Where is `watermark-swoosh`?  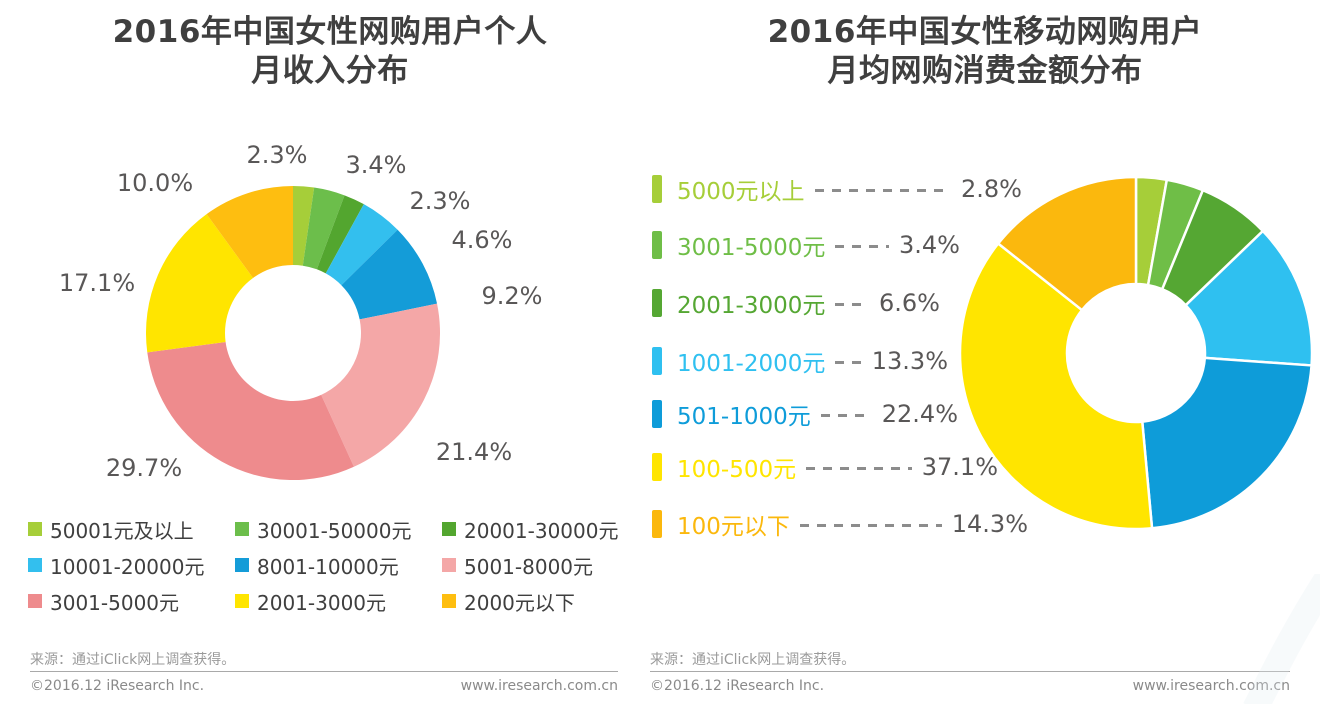
watermark-swoosh is located at coordinates (1281, 639).